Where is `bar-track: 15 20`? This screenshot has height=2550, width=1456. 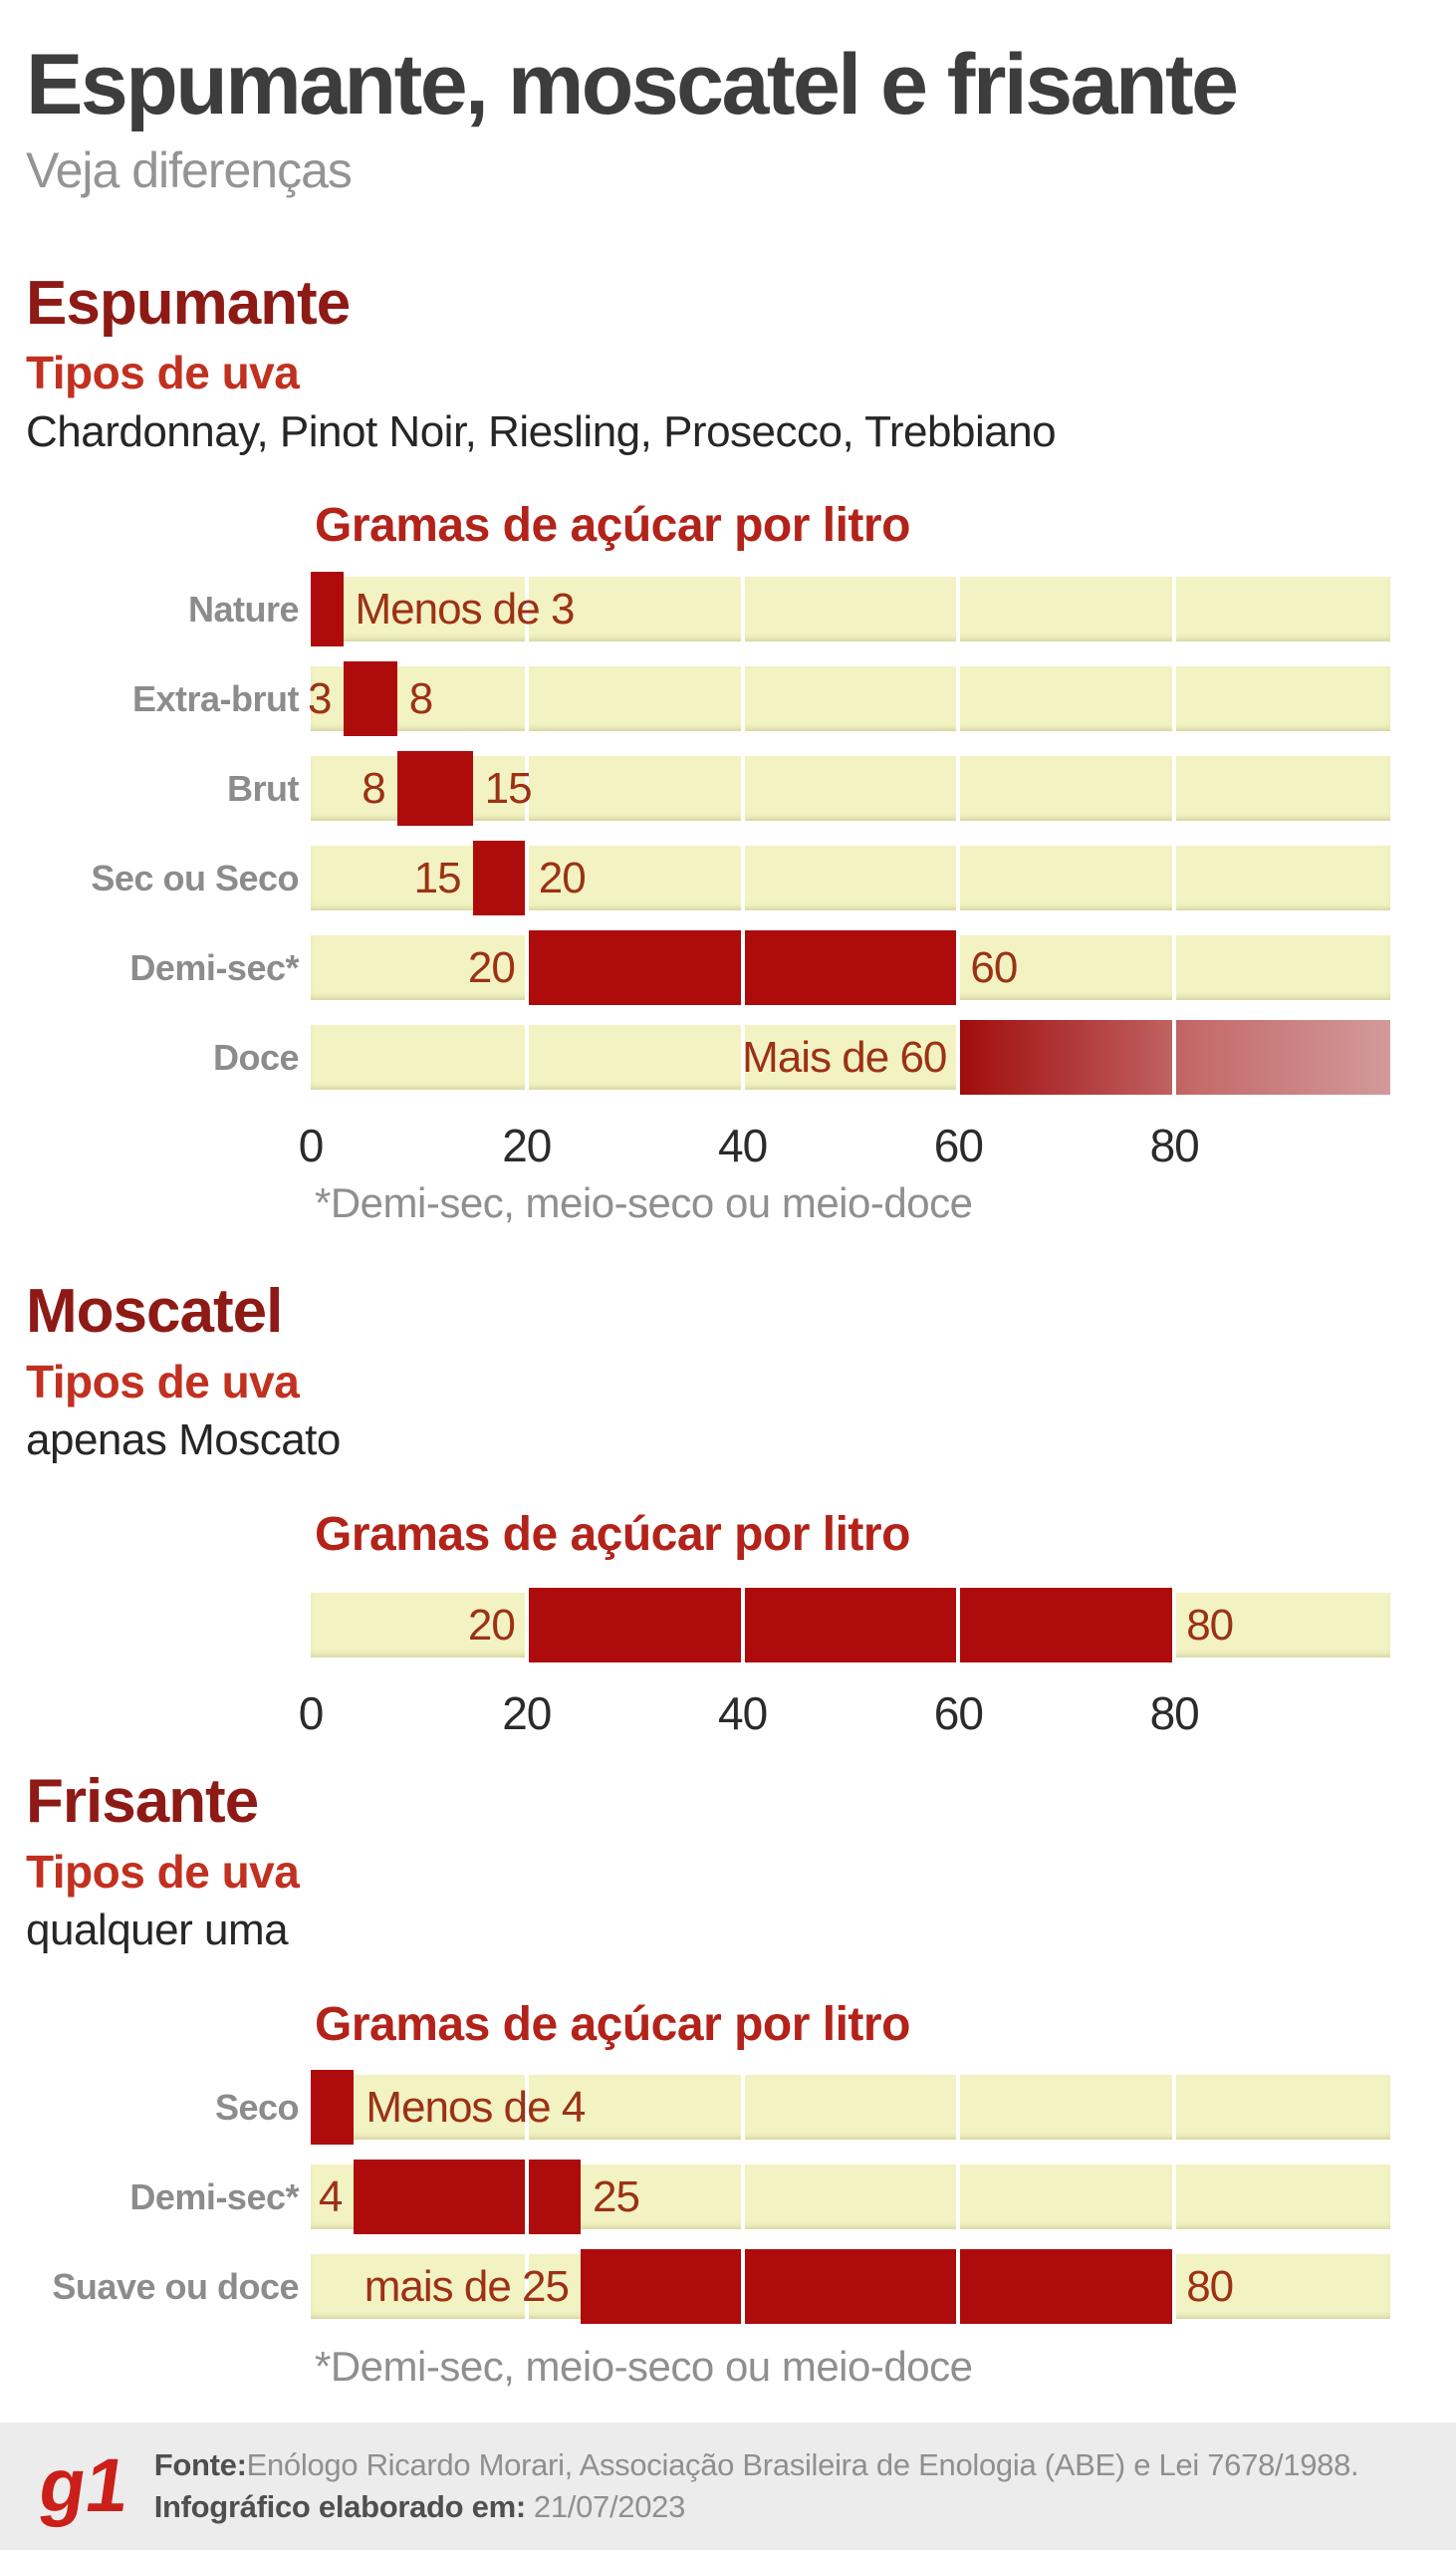 bar-track: 15 20 is located at coordinates (850, 878).